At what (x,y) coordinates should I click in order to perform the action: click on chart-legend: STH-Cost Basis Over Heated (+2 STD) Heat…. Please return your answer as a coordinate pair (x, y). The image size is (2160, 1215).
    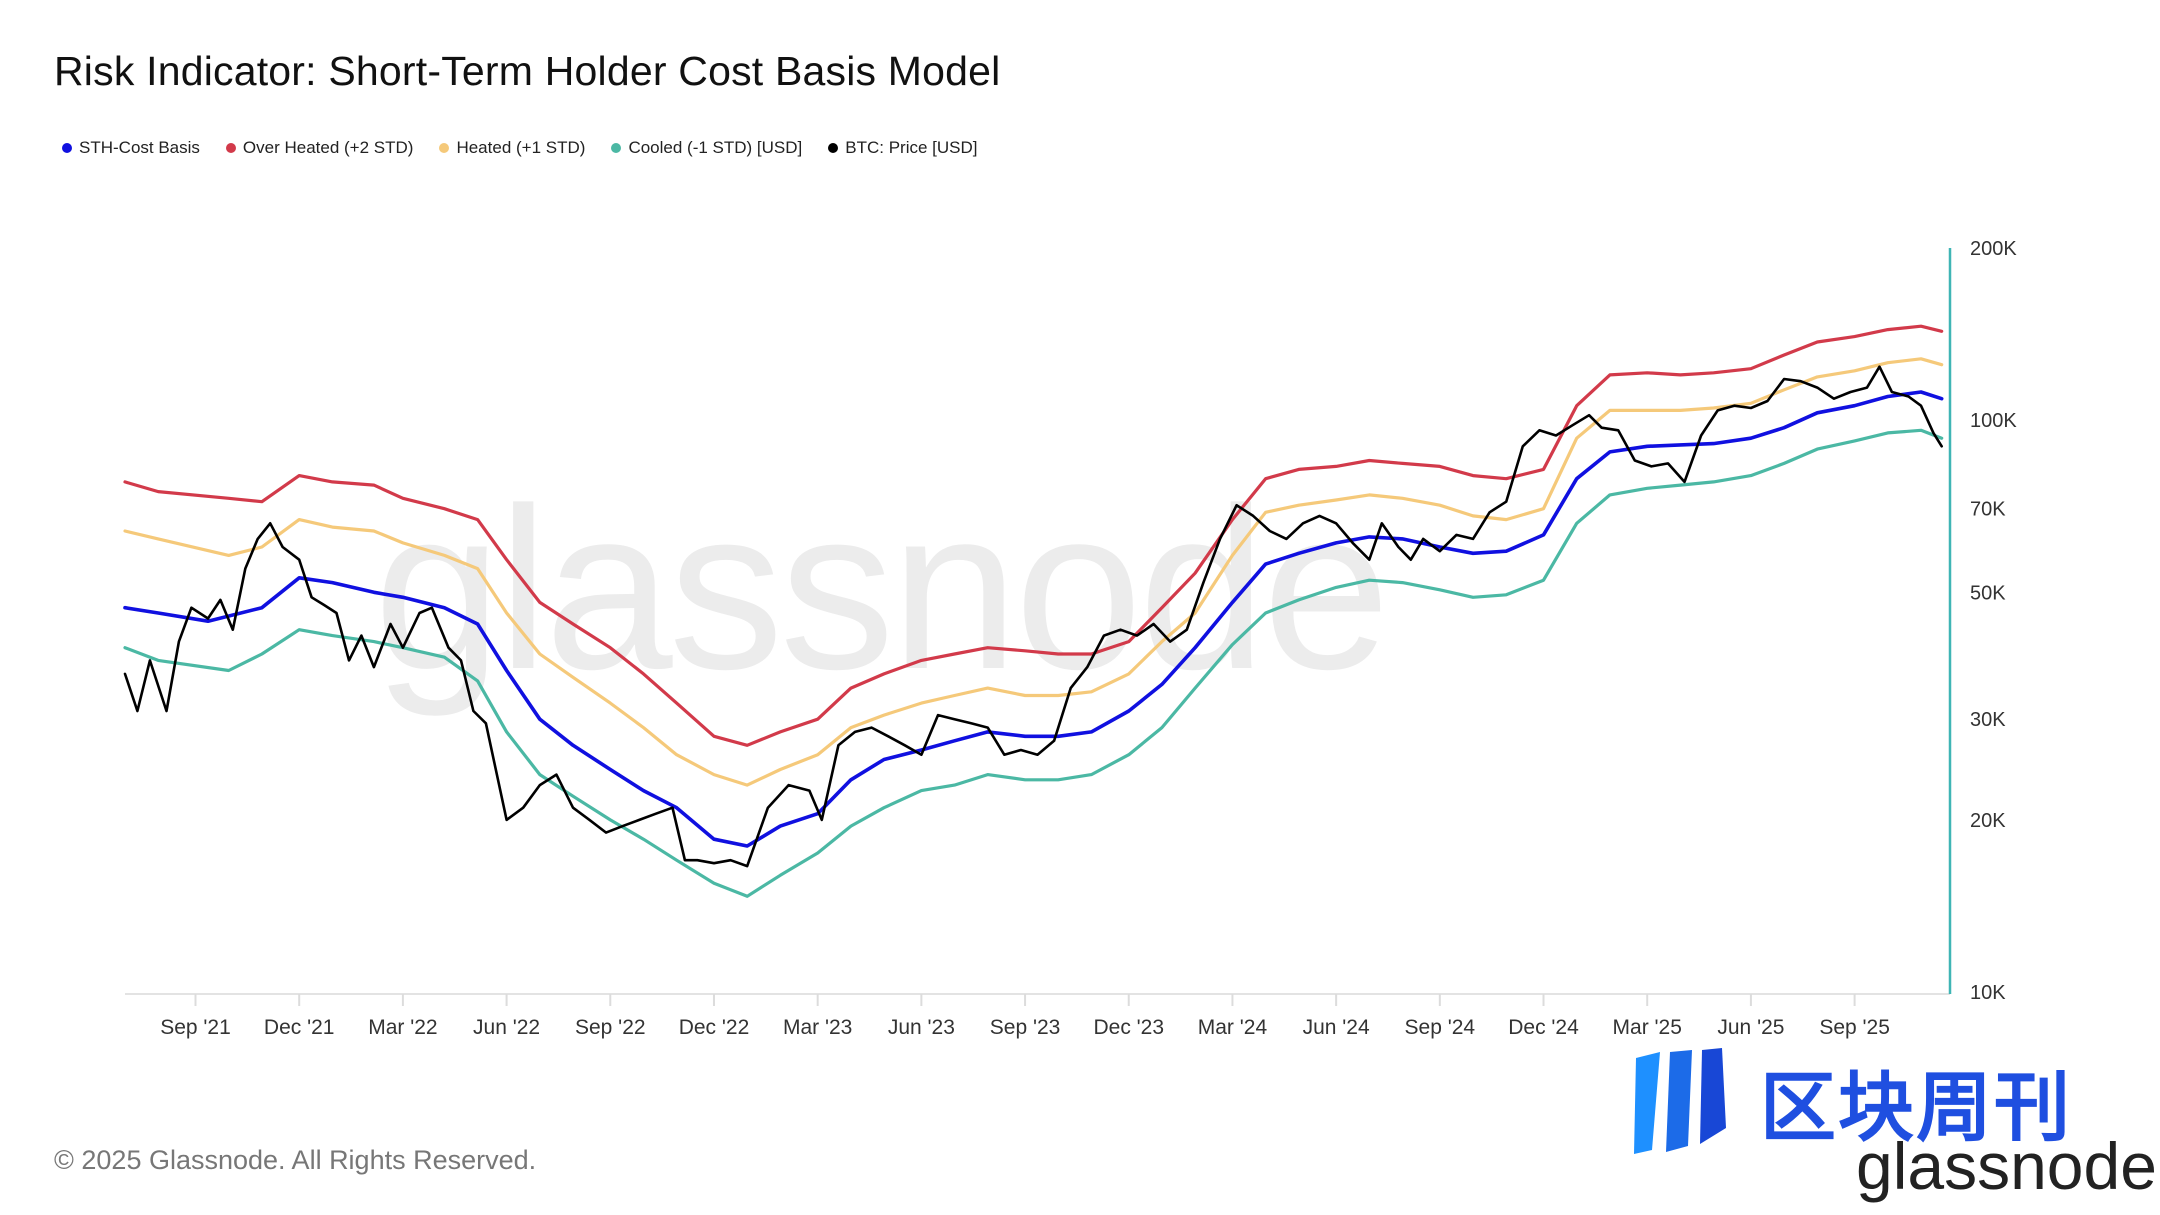
    Looking at the image, I should click on (520, 148).